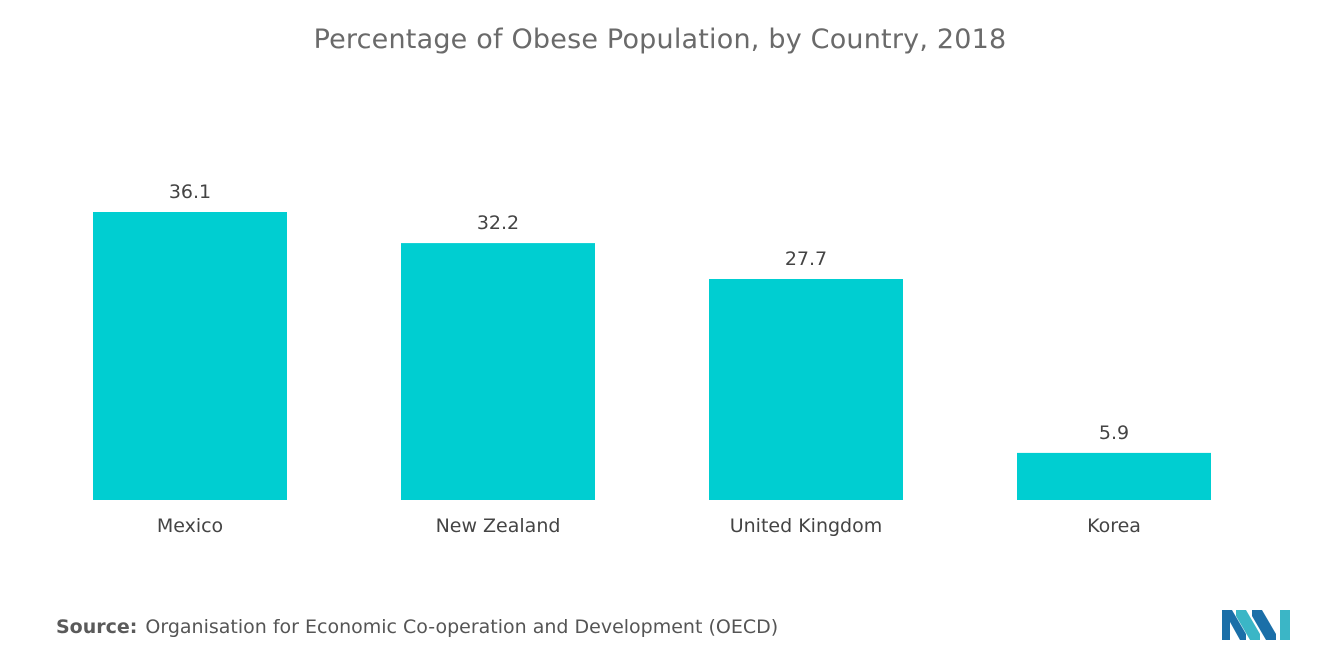  What do you see at coordinates (1256, 625) in the screenshot?
I see `mordor-intelligence-logo-icon` at bounding box center [1256, 625].